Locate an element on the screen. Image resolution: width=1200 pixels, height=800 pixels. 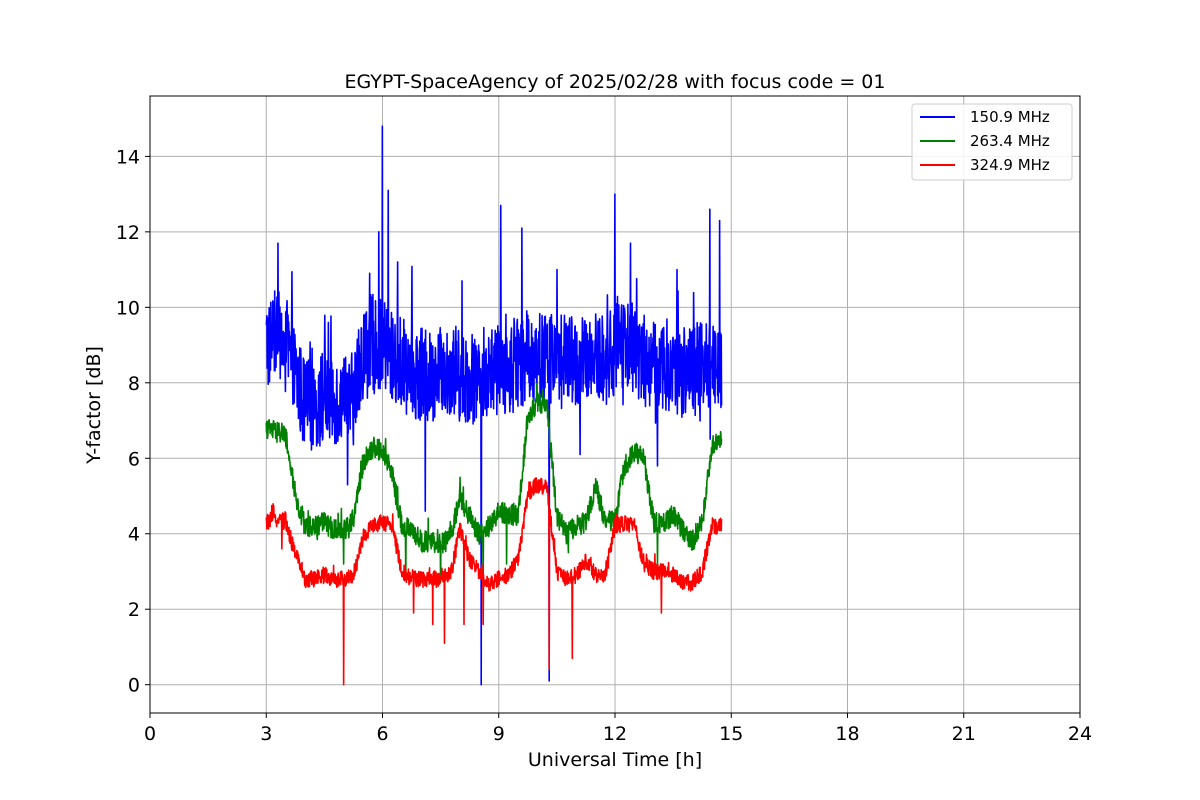
x-tick-label: 6 is located at coordinates (382, 734).